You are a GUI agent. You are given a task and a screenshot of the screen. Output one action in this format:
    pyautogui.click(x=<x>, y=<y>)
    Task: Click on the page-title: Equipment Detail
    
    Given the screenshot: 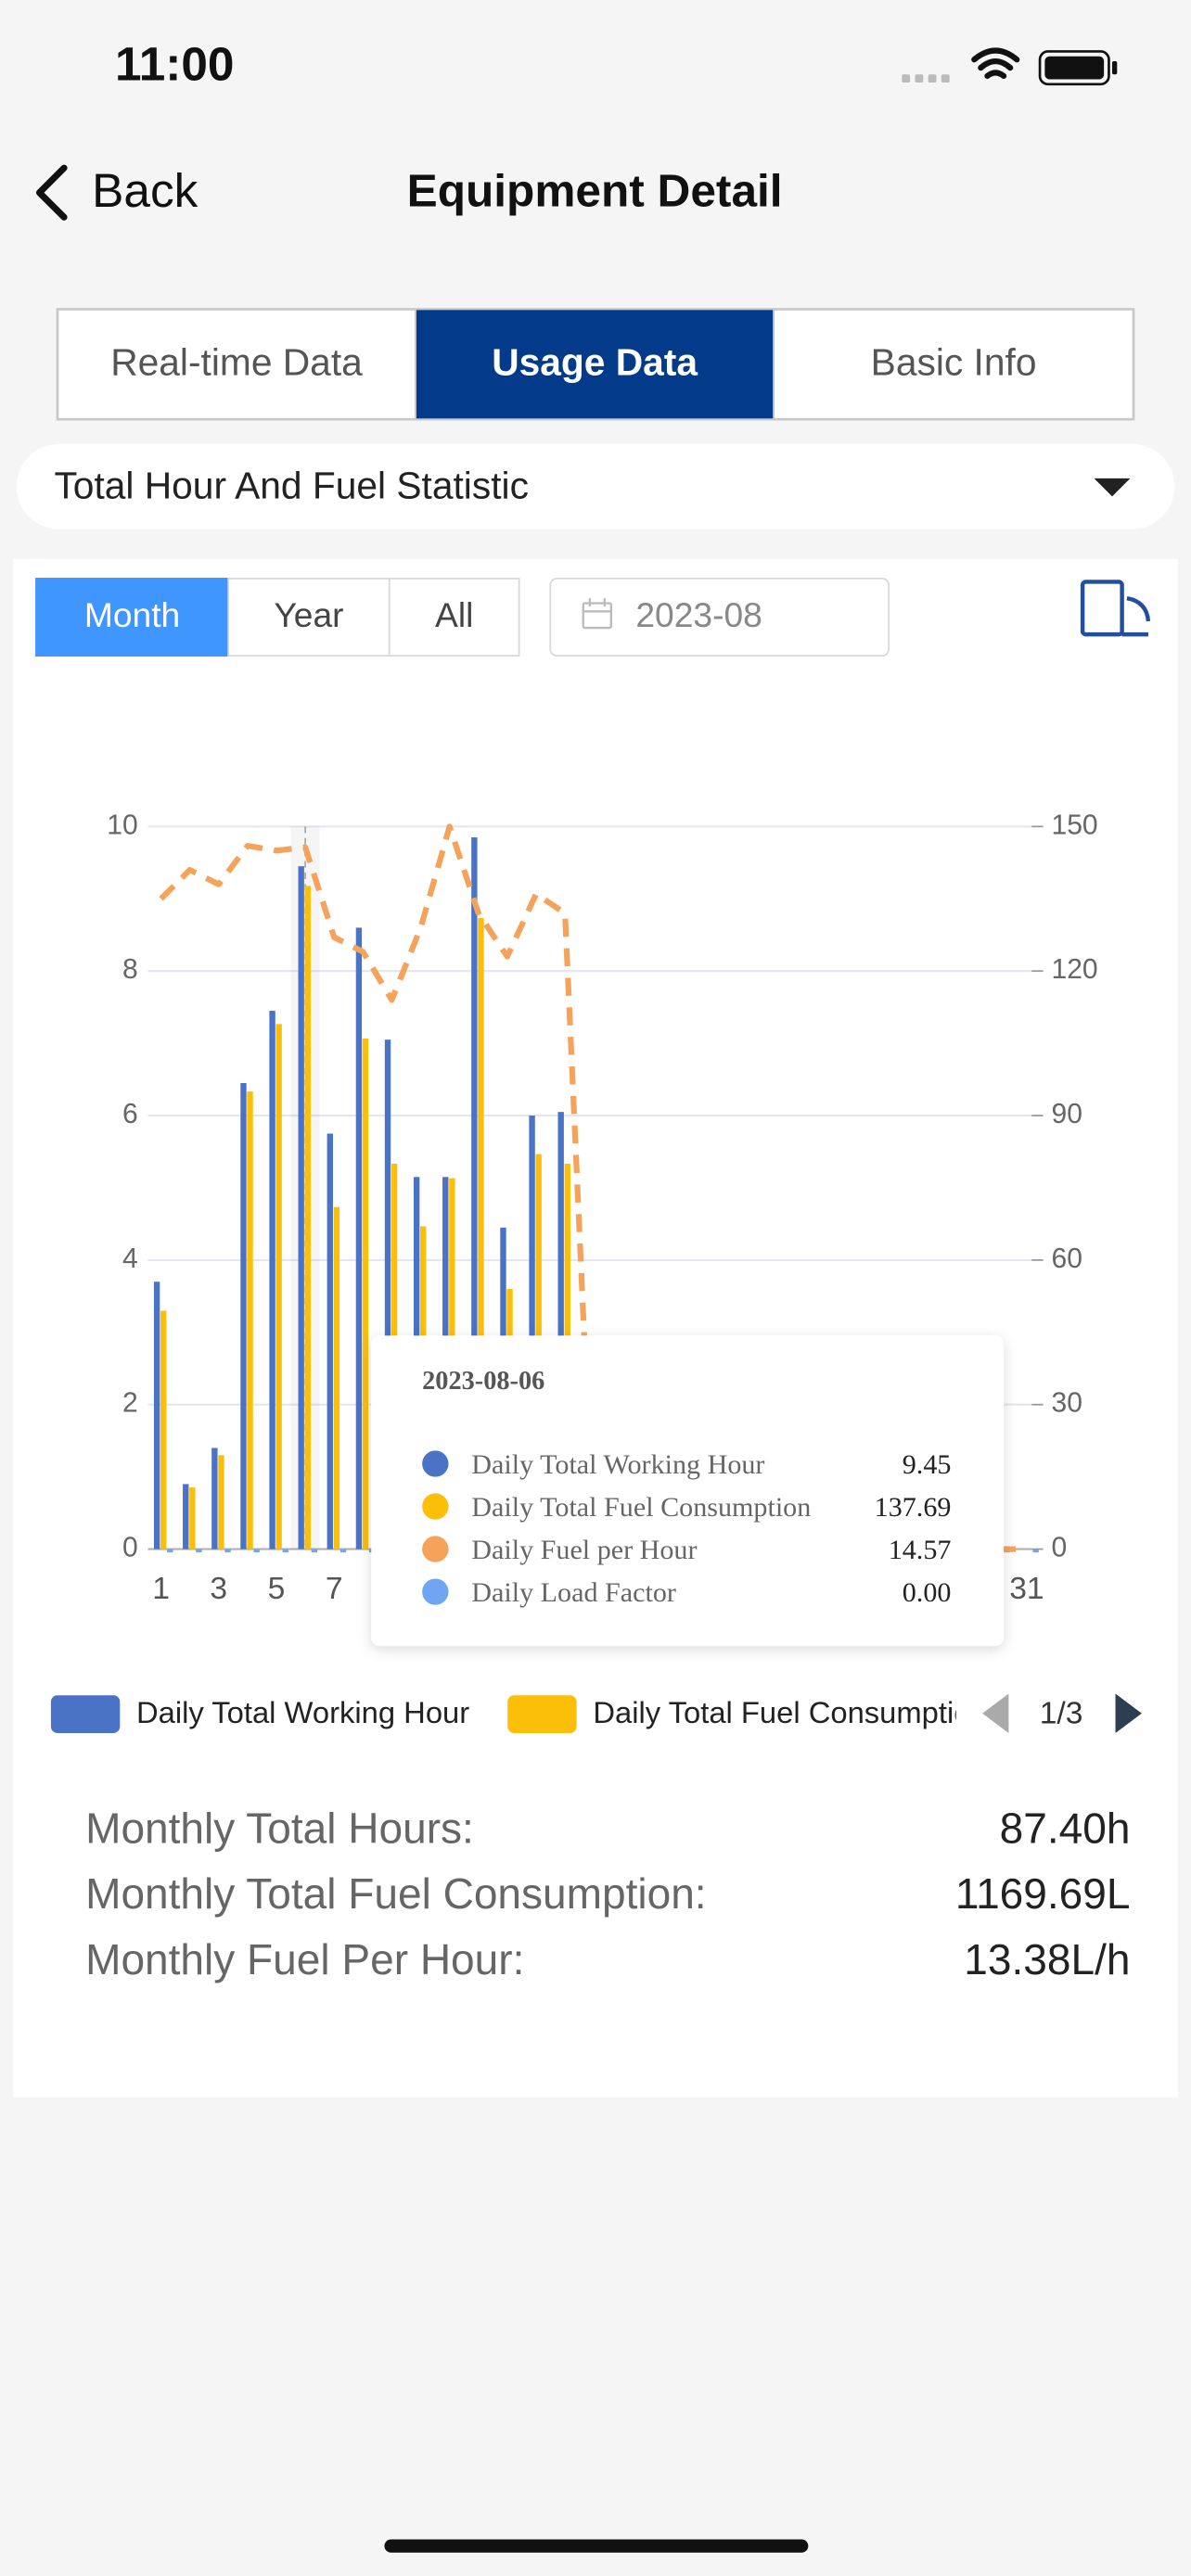 What is the action you would take?
    pyautogui.click(x=595, y=191)
    